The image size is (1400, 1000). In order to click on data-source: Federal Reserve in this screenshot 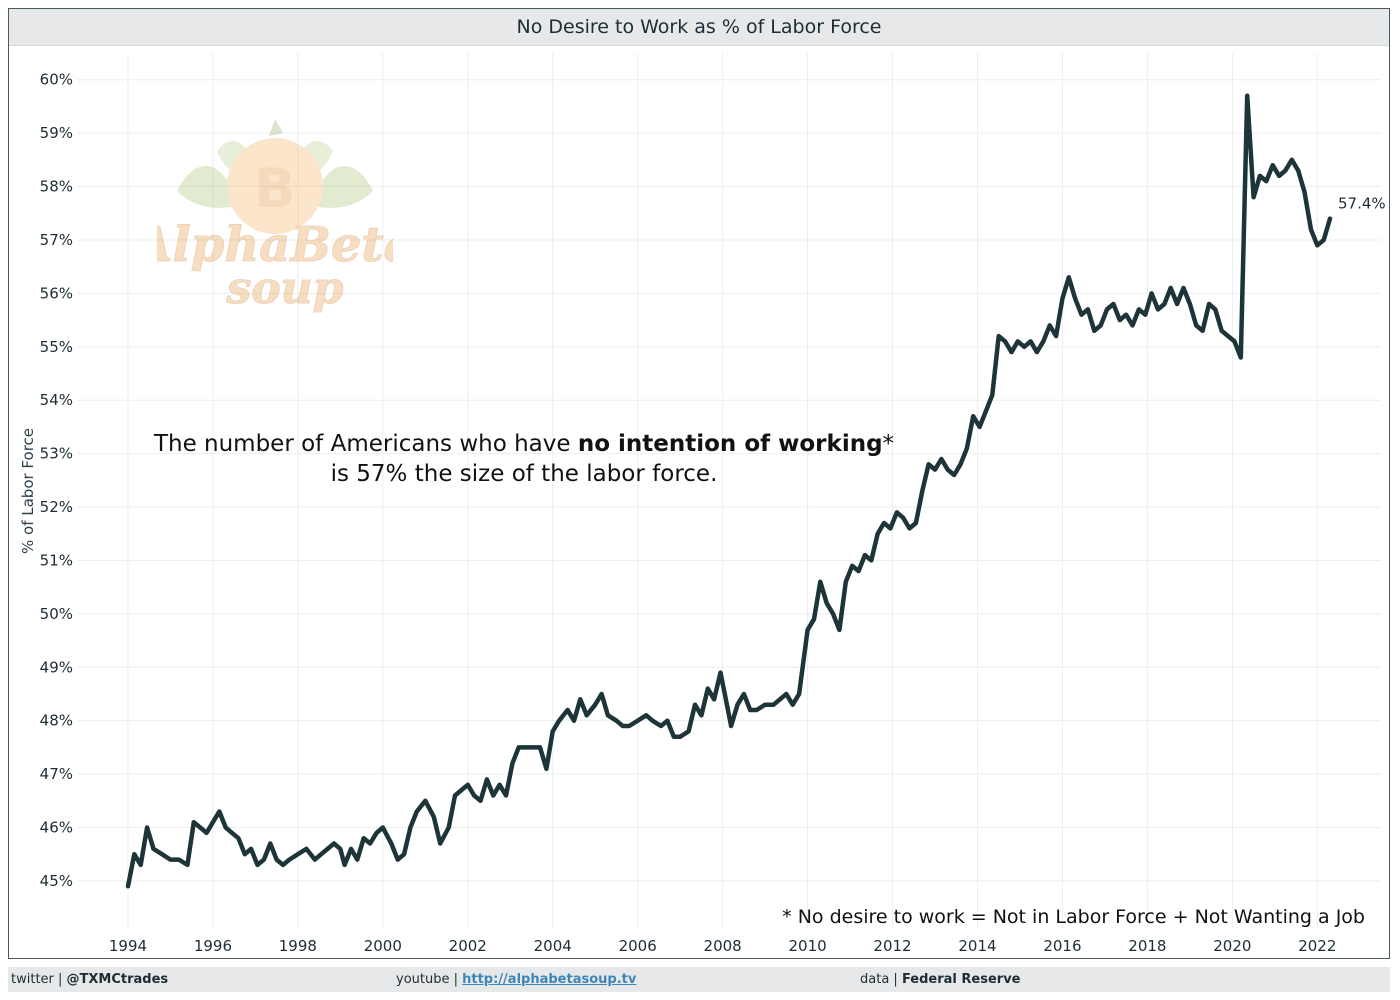, I will do `click(961, 979)`.